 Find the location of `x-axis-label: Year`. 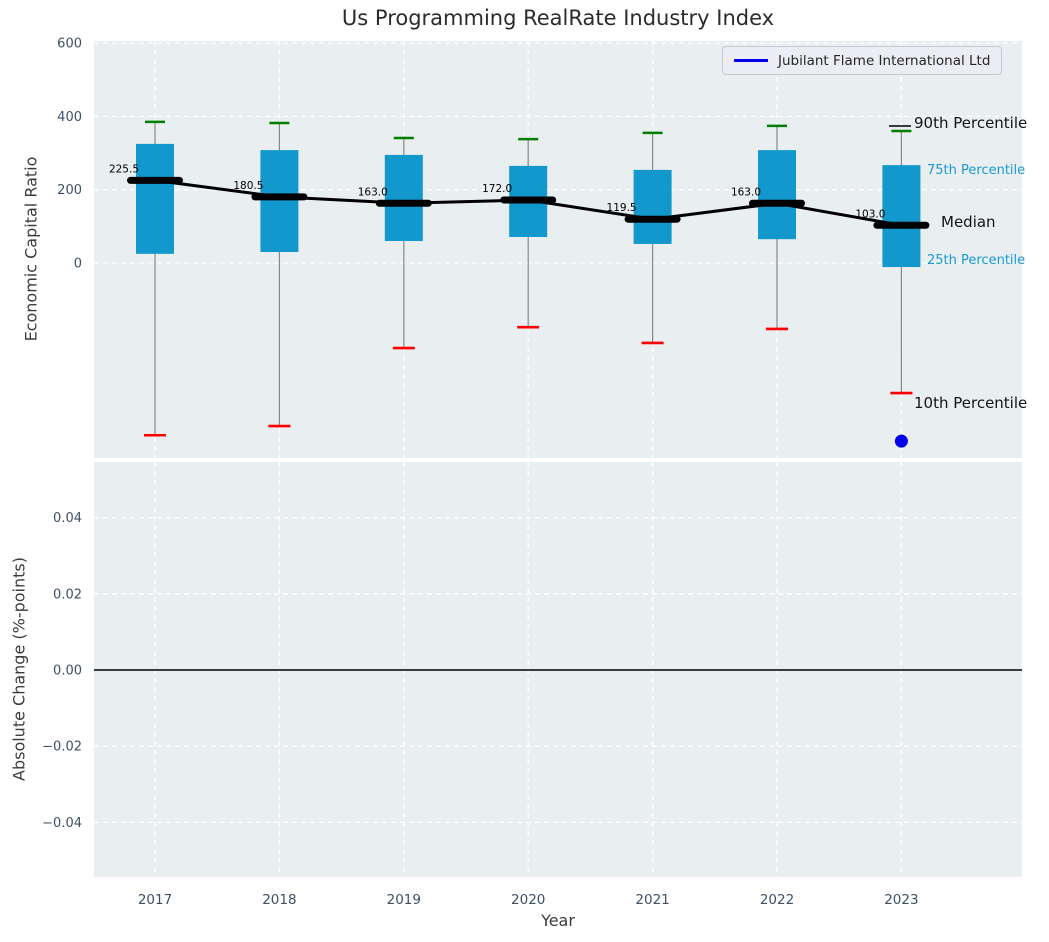

x-axis-label: Year is located at coordinates (558, 920).